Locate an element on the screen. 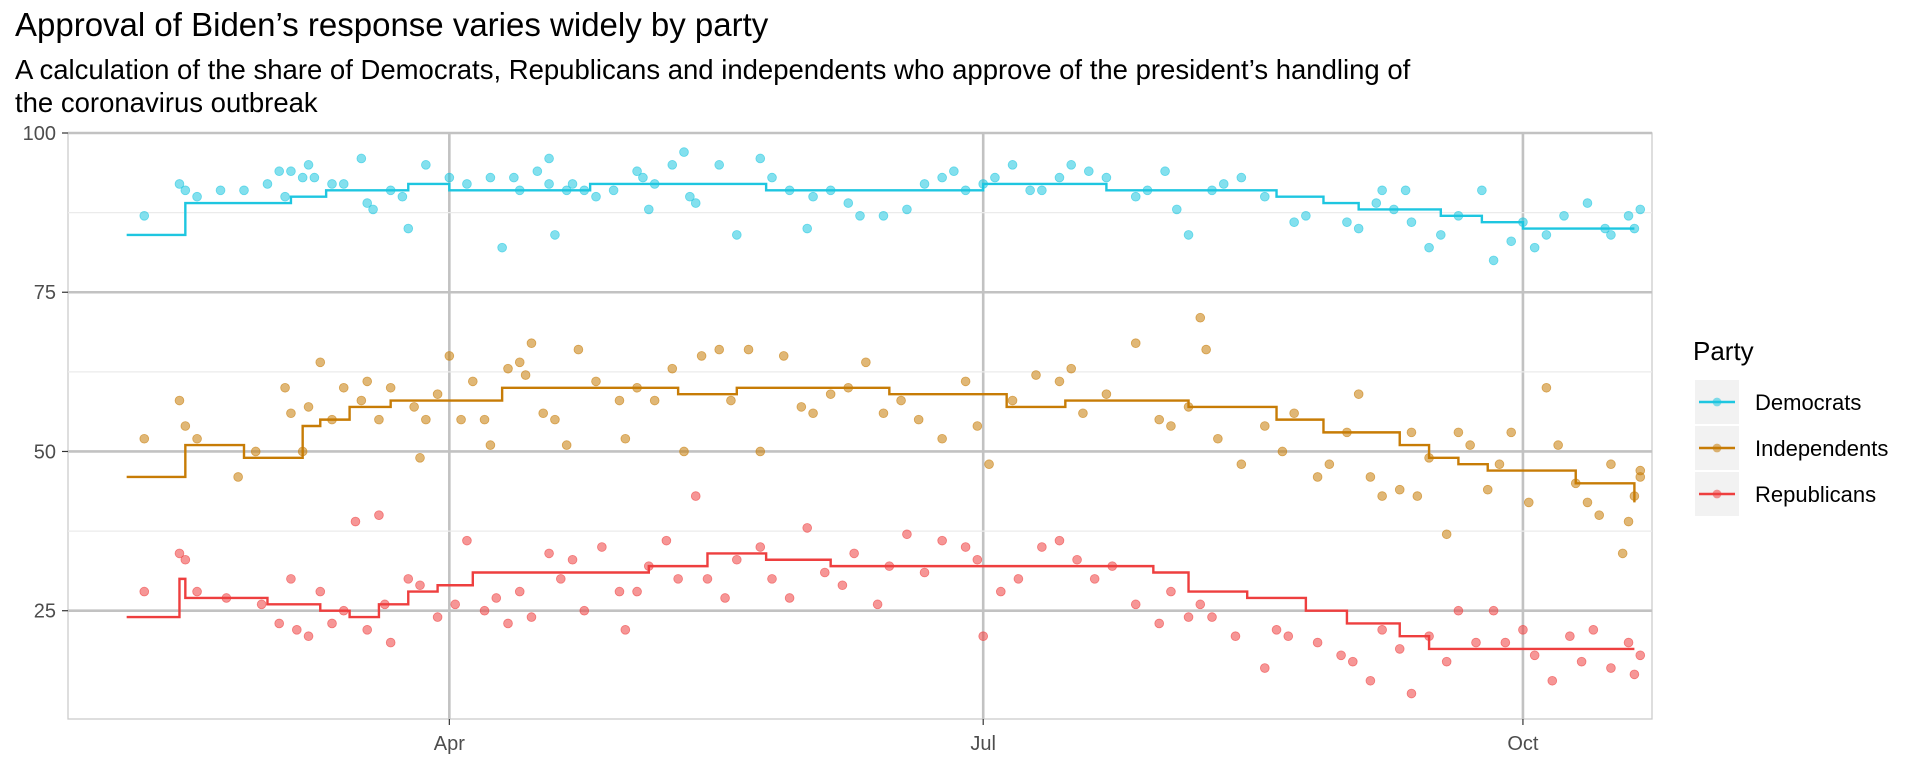 The height and width of the screenshot is (768, 1920). y-tick-label: 75 is located at coordinates (45, 293).